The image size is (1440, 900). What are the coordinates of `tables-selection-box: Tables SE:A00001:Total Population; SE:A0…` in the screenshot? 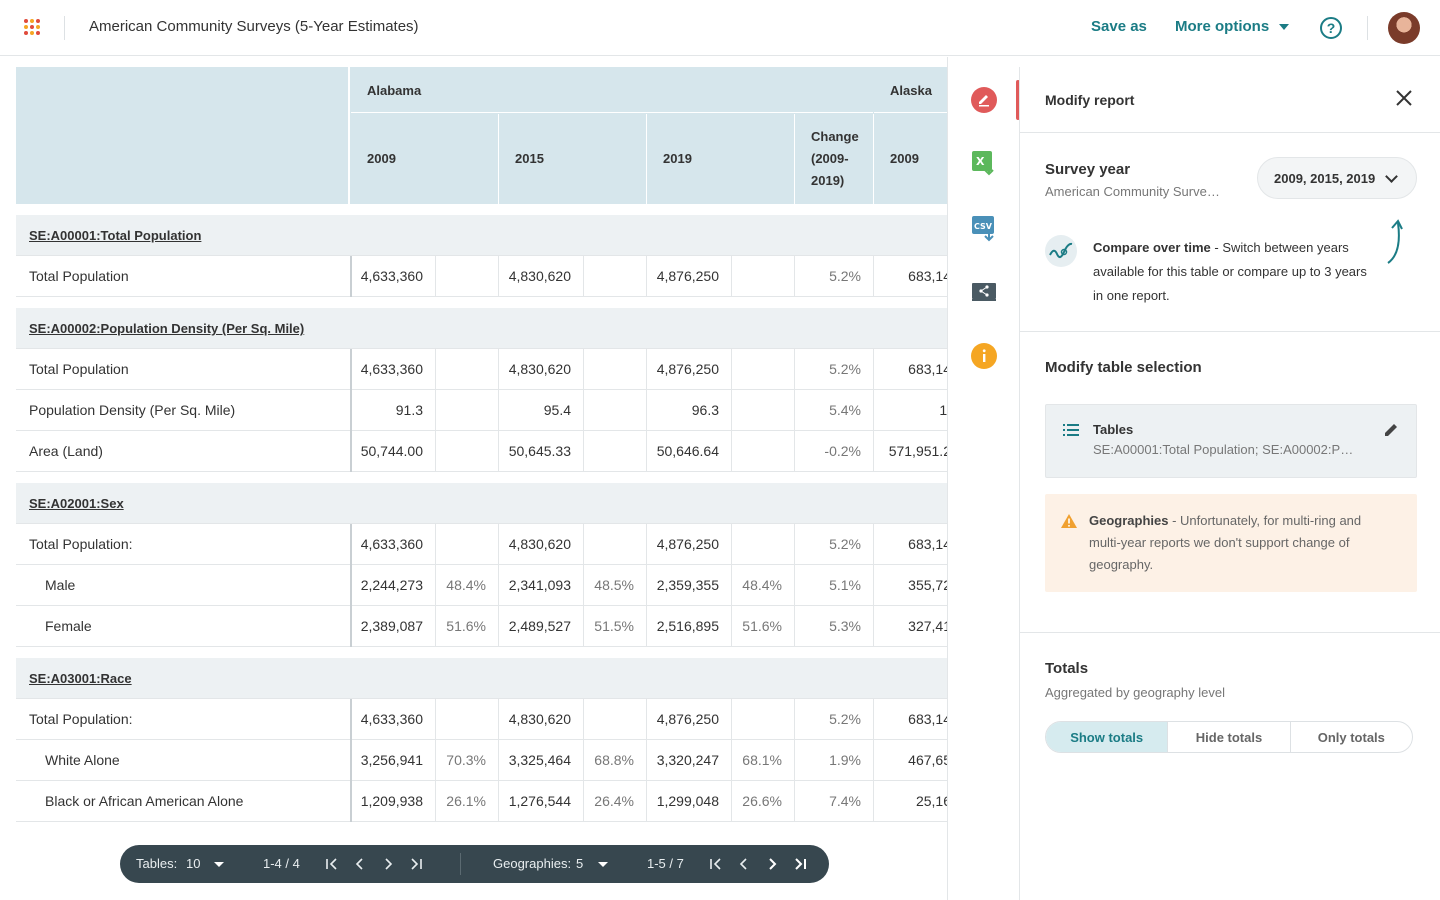 It's located at (1231, 441).